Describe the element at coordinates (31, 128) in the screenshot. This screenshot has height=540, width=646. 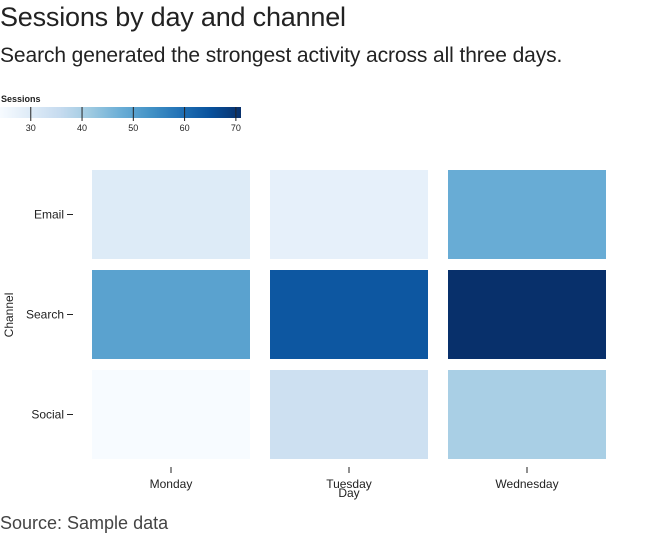
I see `legend-tick-label: 30` at that location.